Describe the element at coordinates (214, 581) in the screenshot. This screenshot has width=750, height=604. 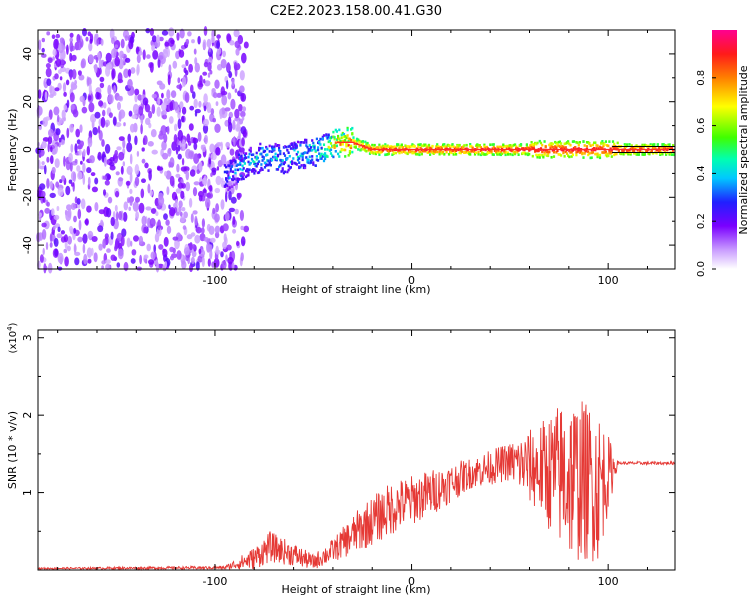
I see `x-tick-label: -100` at that location.